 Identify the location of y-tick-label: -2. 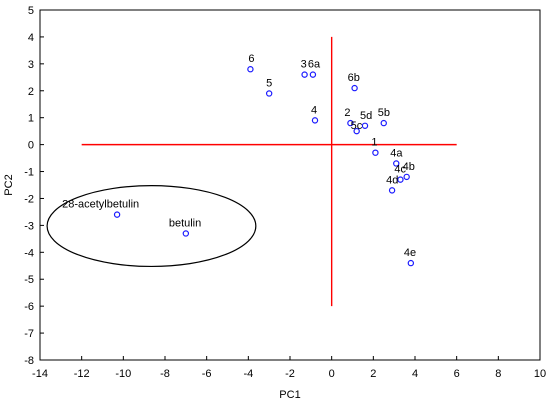
(29, 199).